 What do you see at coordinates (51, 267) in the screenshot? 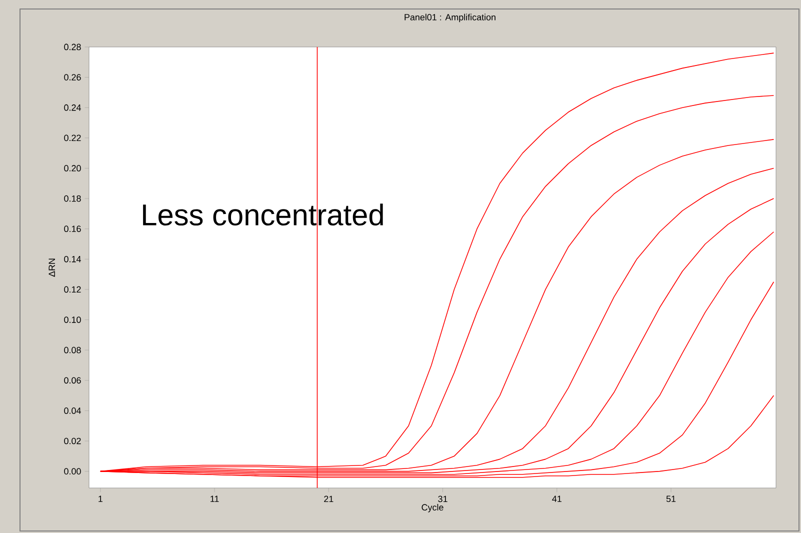
I see `y-axis-title: ΔRN` at bounding box center [51, 267].